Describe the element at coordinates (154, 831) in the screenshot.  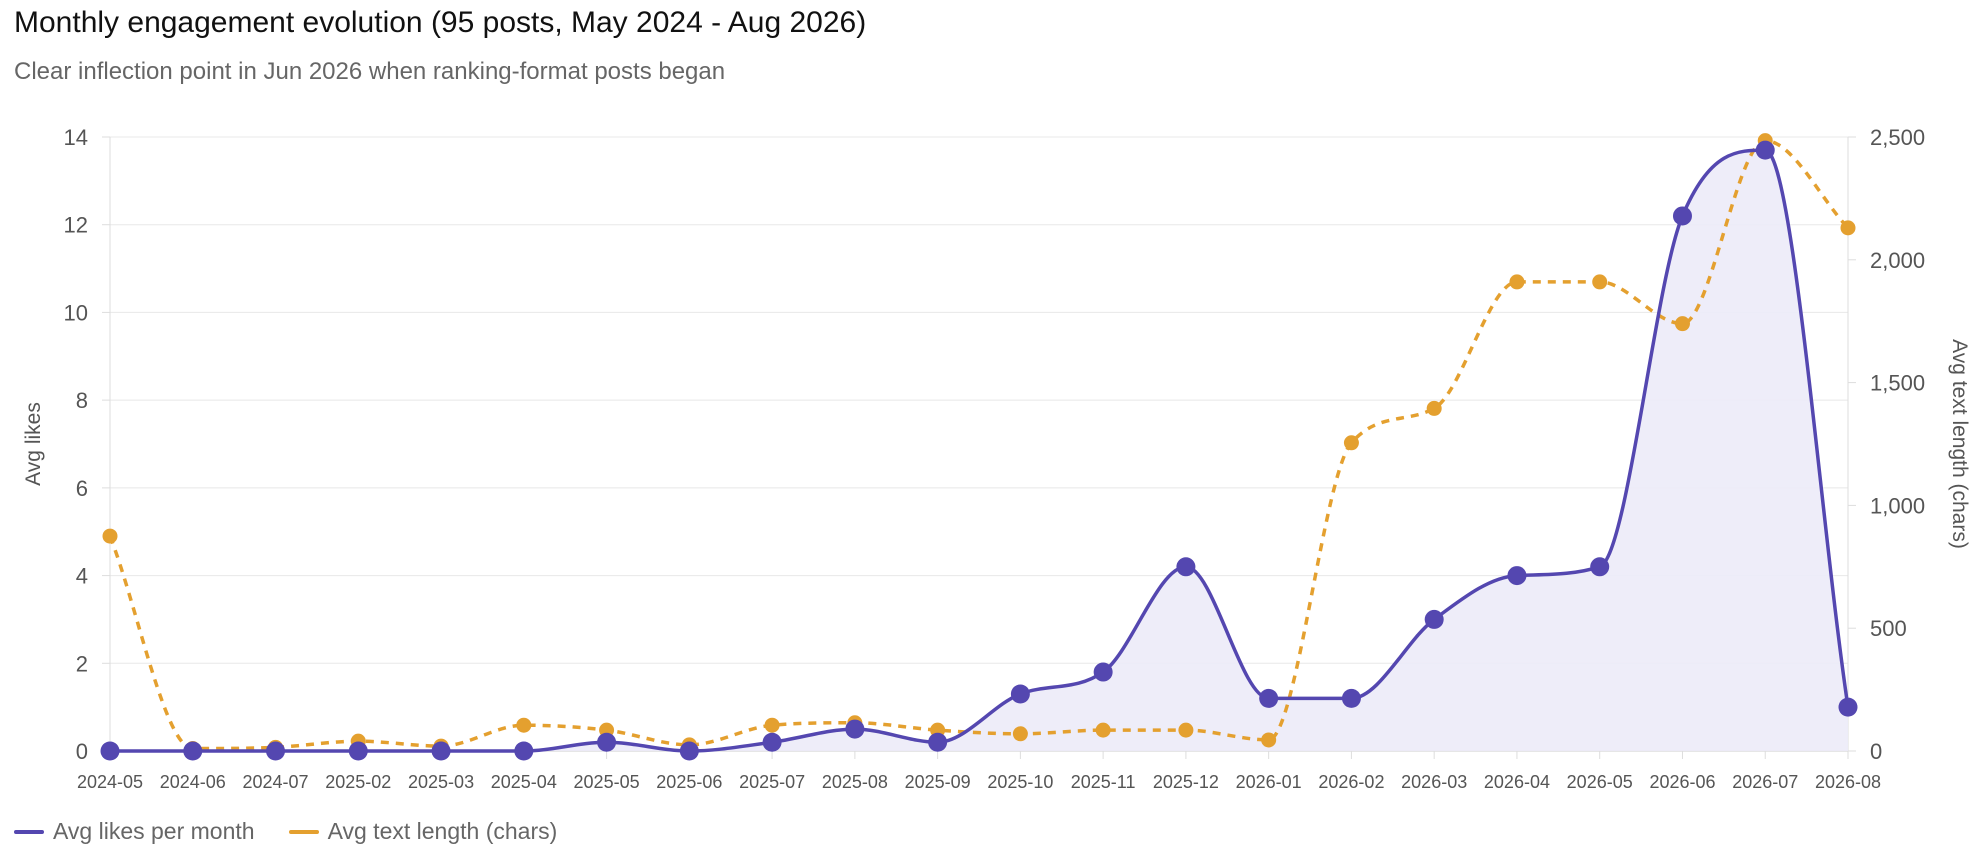
I see `legend-label-likes: Avg likes per month` at that location.